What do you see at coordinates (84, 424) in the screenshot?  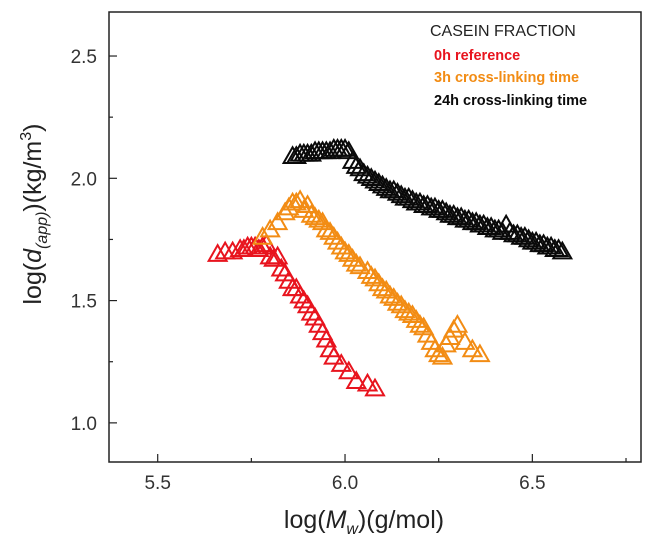 I see `y-tick-label: 1.0` at bounding box center [84, 424].